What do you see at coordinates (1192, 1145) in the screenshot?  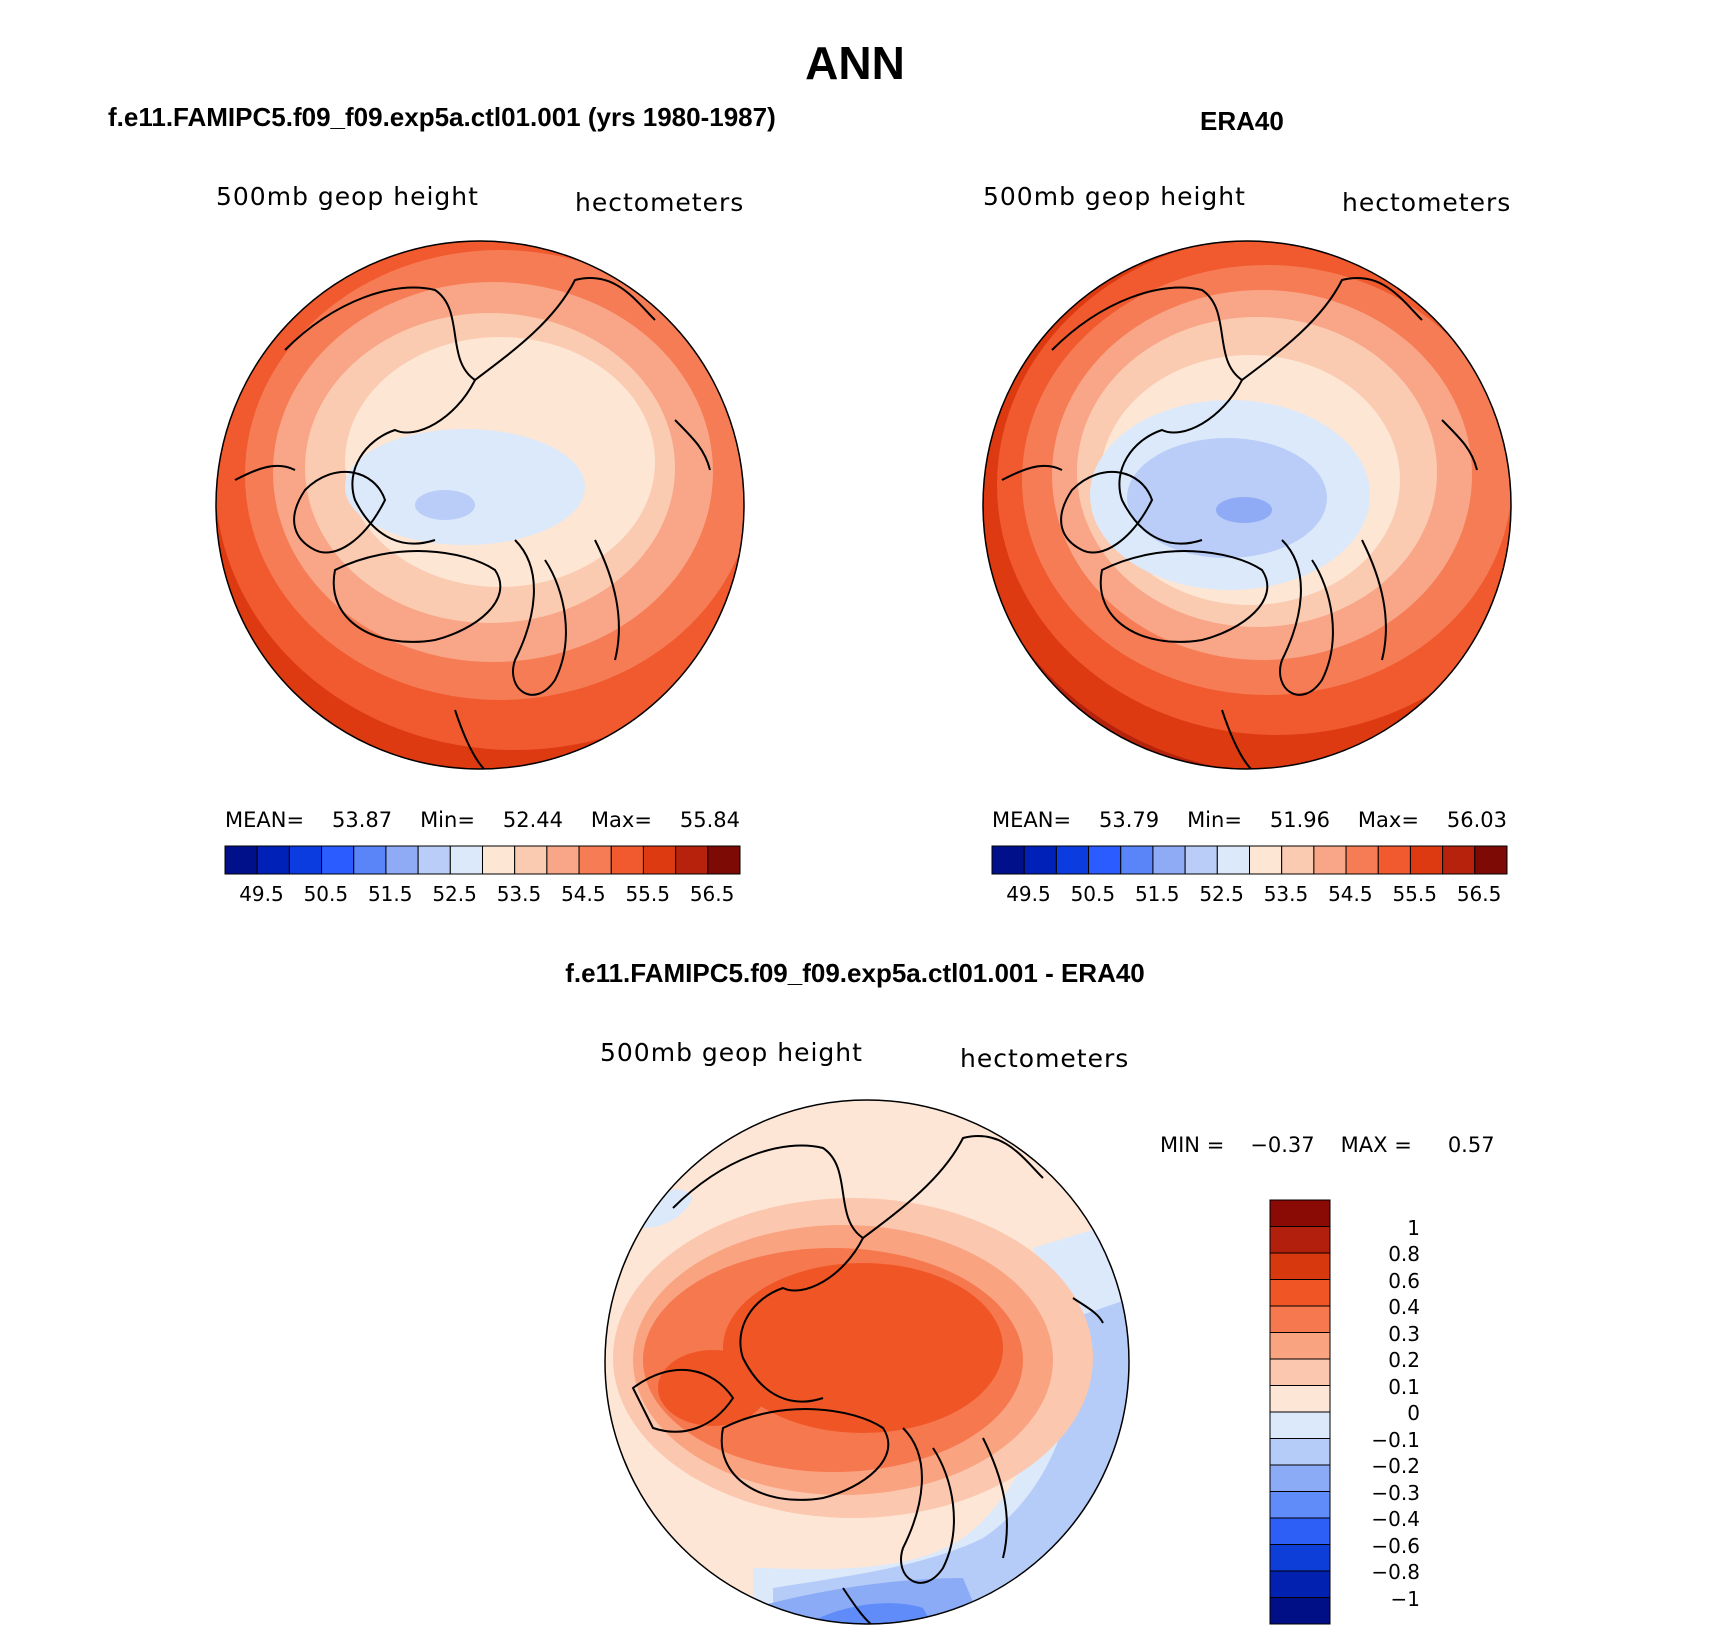 I see `panel3-min-label: MIN =` at bounding box center [1192, 1145].